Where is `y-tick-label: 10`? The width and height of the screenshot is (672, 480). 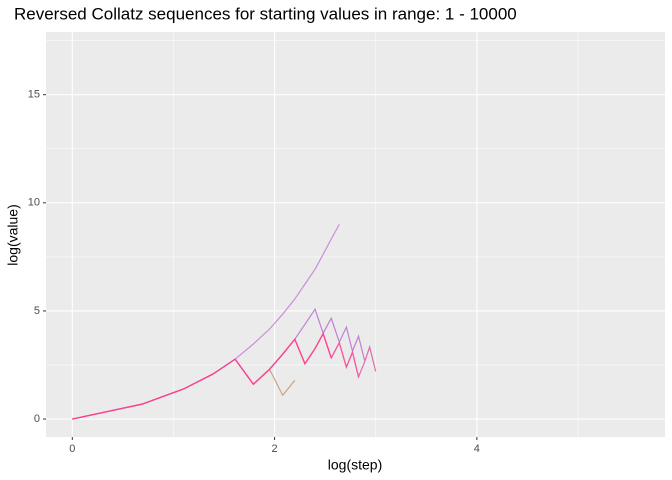
y-tick-label: 10 is located at coordinates (34, 203).